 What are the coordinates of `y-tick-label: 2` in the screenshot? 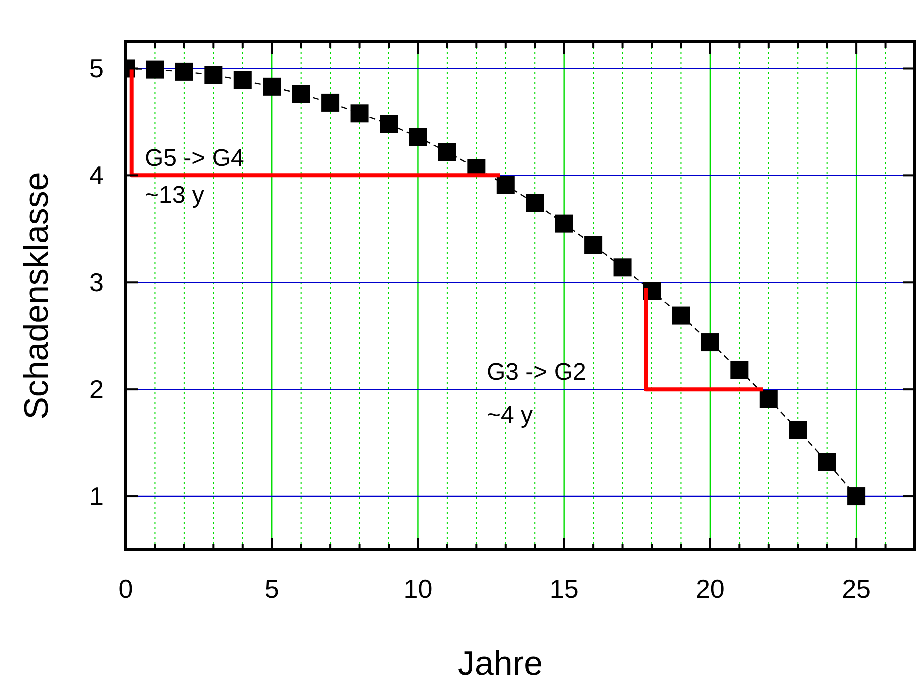 It's located at (97, 389).